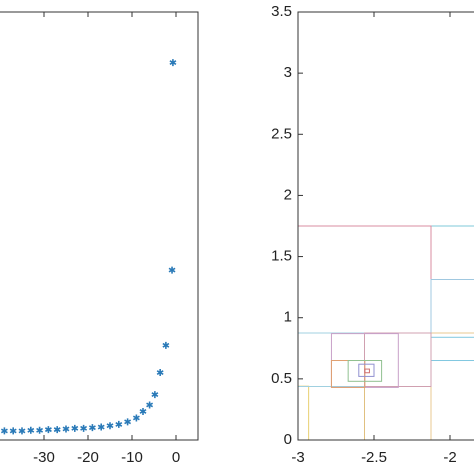 This screenshot has height=474, width=474. Describe the element at coordinates (374, 457) in the screenshot. I see `x-tick-label: -2.5` at that location.